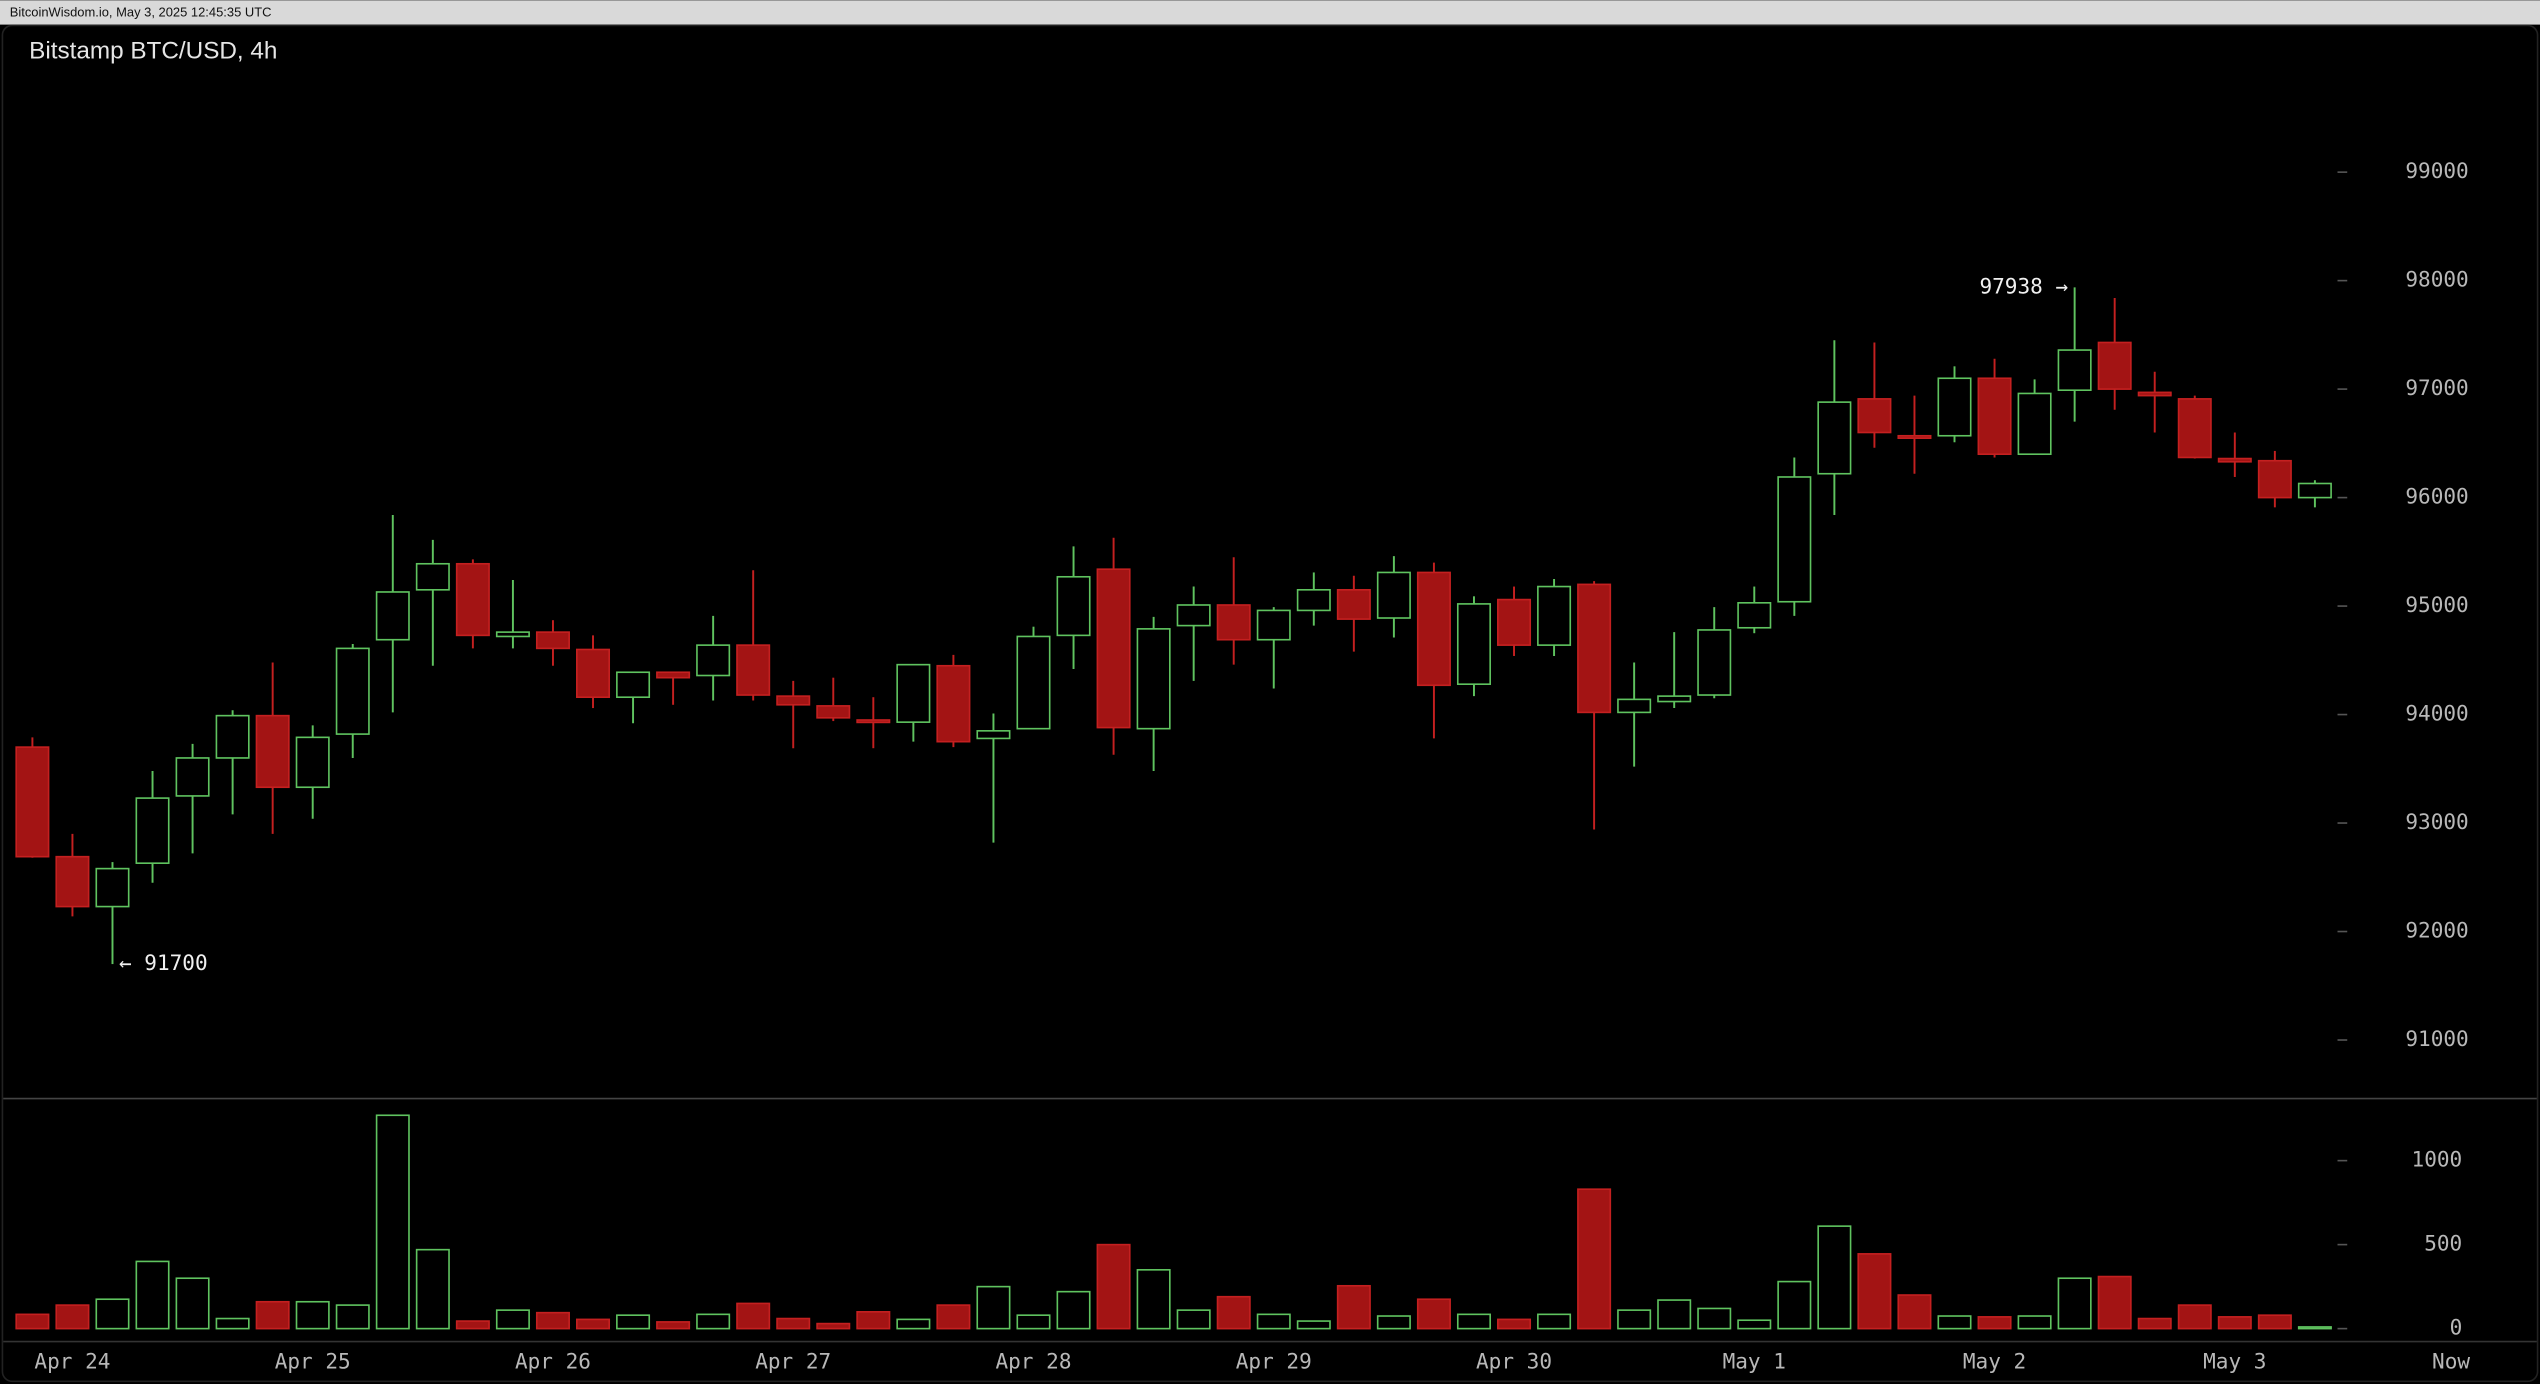 This screenshot has height=1384, width=2540. Describe the element at coordinates (2436, 713) in the screenshot. I see `y-tick-label: 94000` at that location.